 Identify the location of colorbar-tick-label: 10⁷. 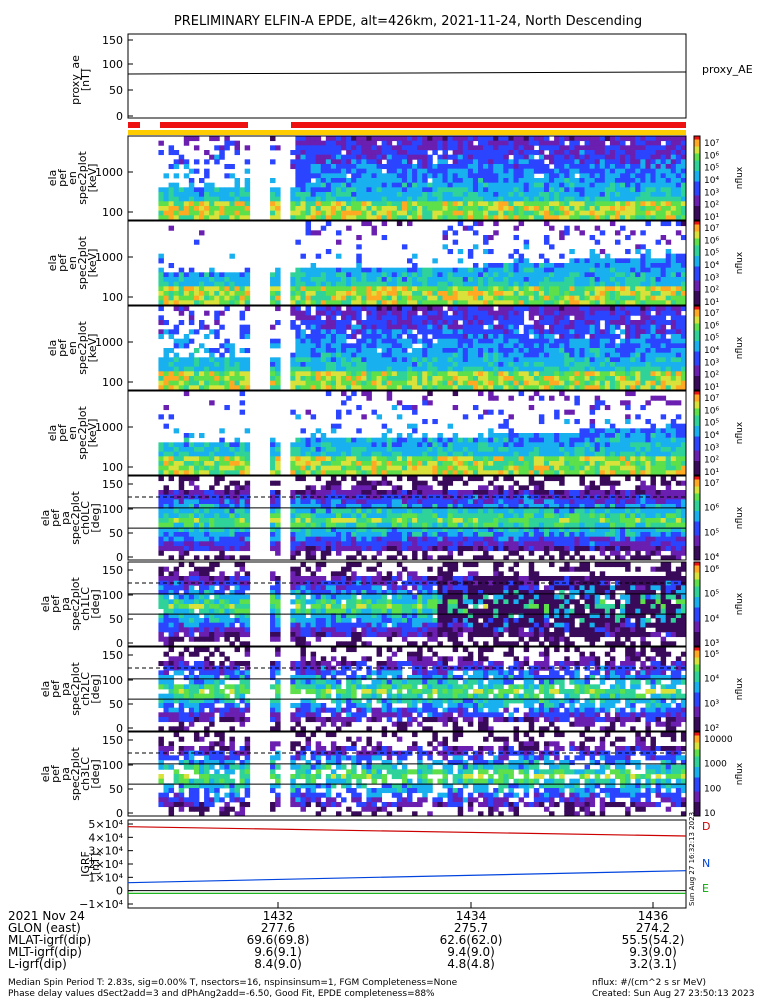
(711, 314).